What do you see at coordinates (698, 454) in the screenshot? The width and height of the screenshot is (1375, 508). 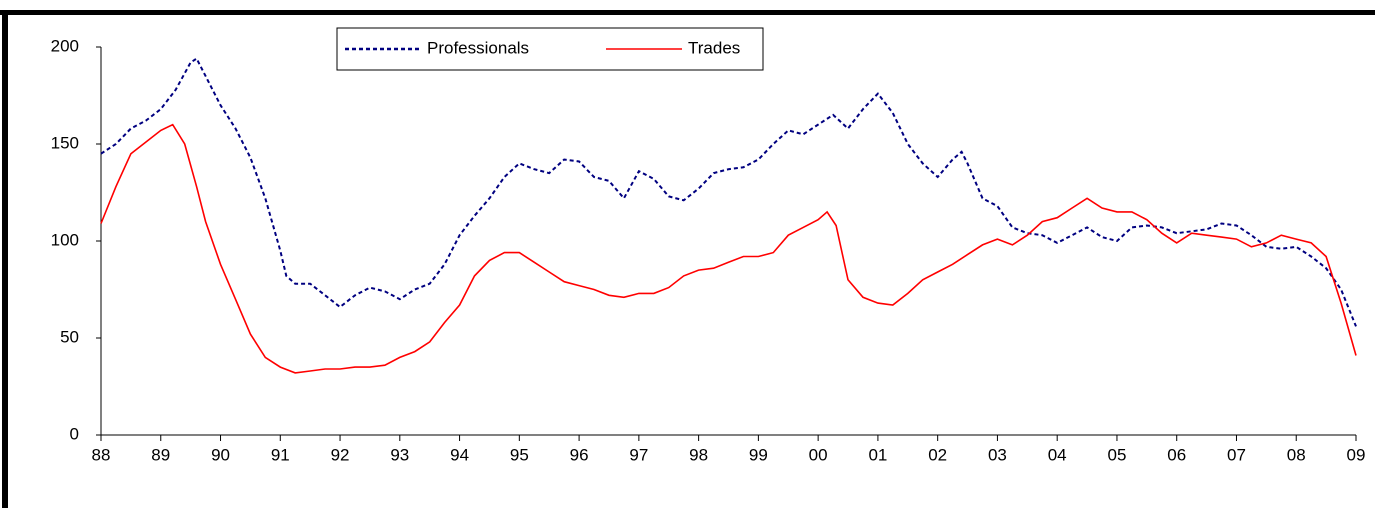 I see `x-tick-label: 98` at bounding box center [698, 454].